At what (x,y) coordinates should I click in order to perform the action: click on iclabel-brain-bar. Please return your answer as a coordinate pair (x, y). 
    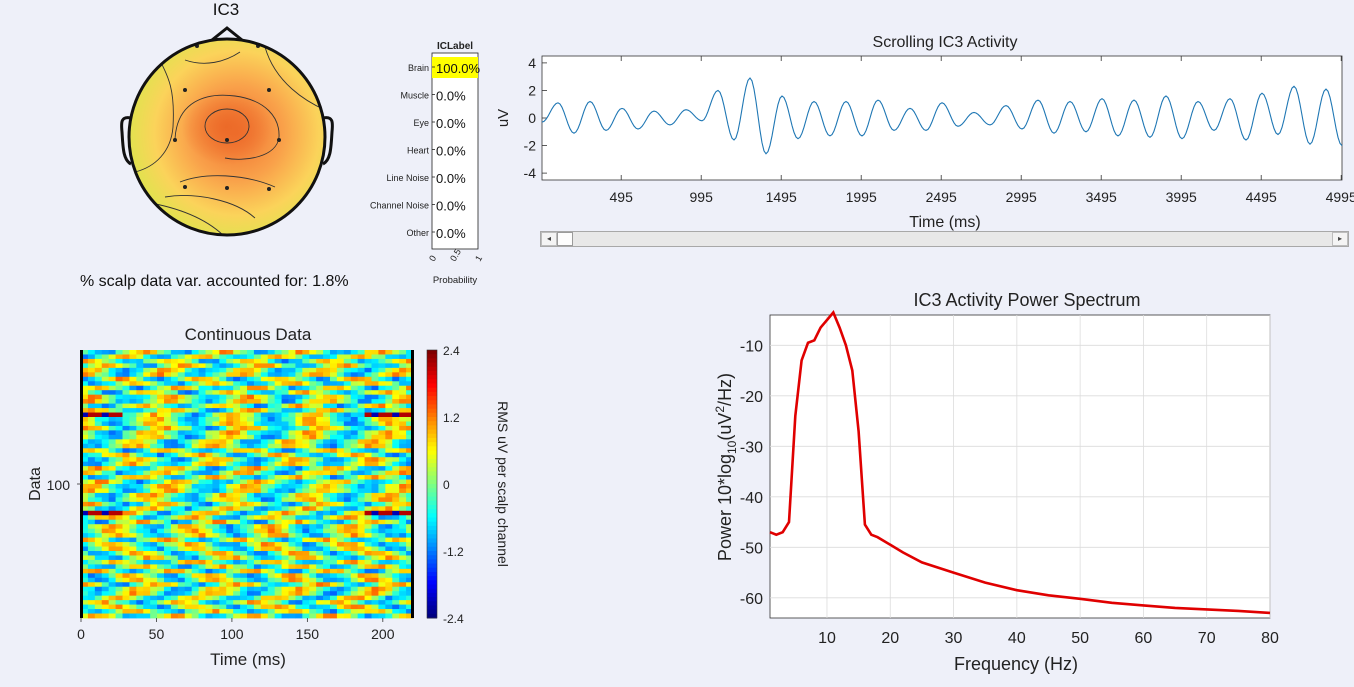
    Looking at the image, I should click on (455, 67).